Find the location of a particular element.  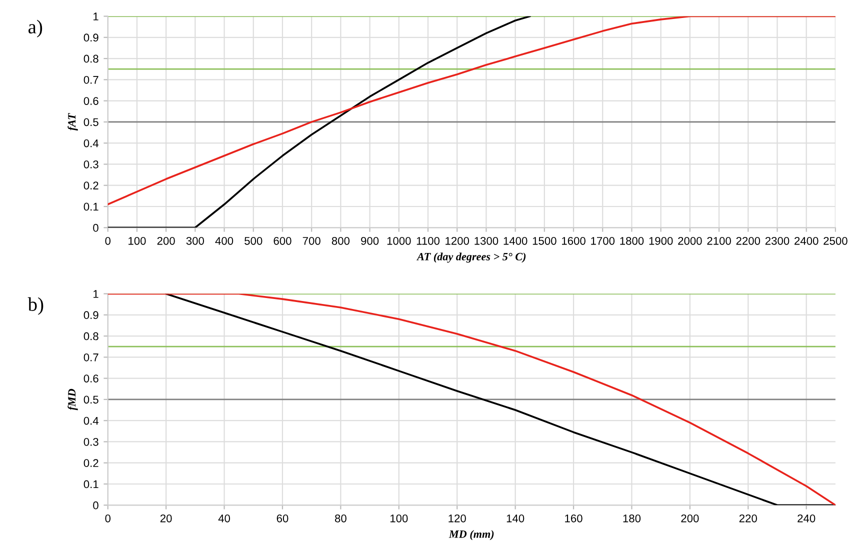

y-axis-title: fAT is located at coordinates (73, 121).